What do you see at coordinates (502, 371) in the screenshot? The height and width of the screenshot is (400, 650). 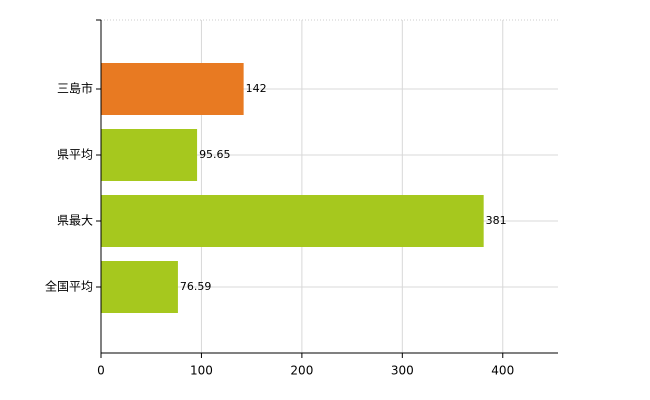 I see `x-tick-label: 400` at bounding box center [502, 371].